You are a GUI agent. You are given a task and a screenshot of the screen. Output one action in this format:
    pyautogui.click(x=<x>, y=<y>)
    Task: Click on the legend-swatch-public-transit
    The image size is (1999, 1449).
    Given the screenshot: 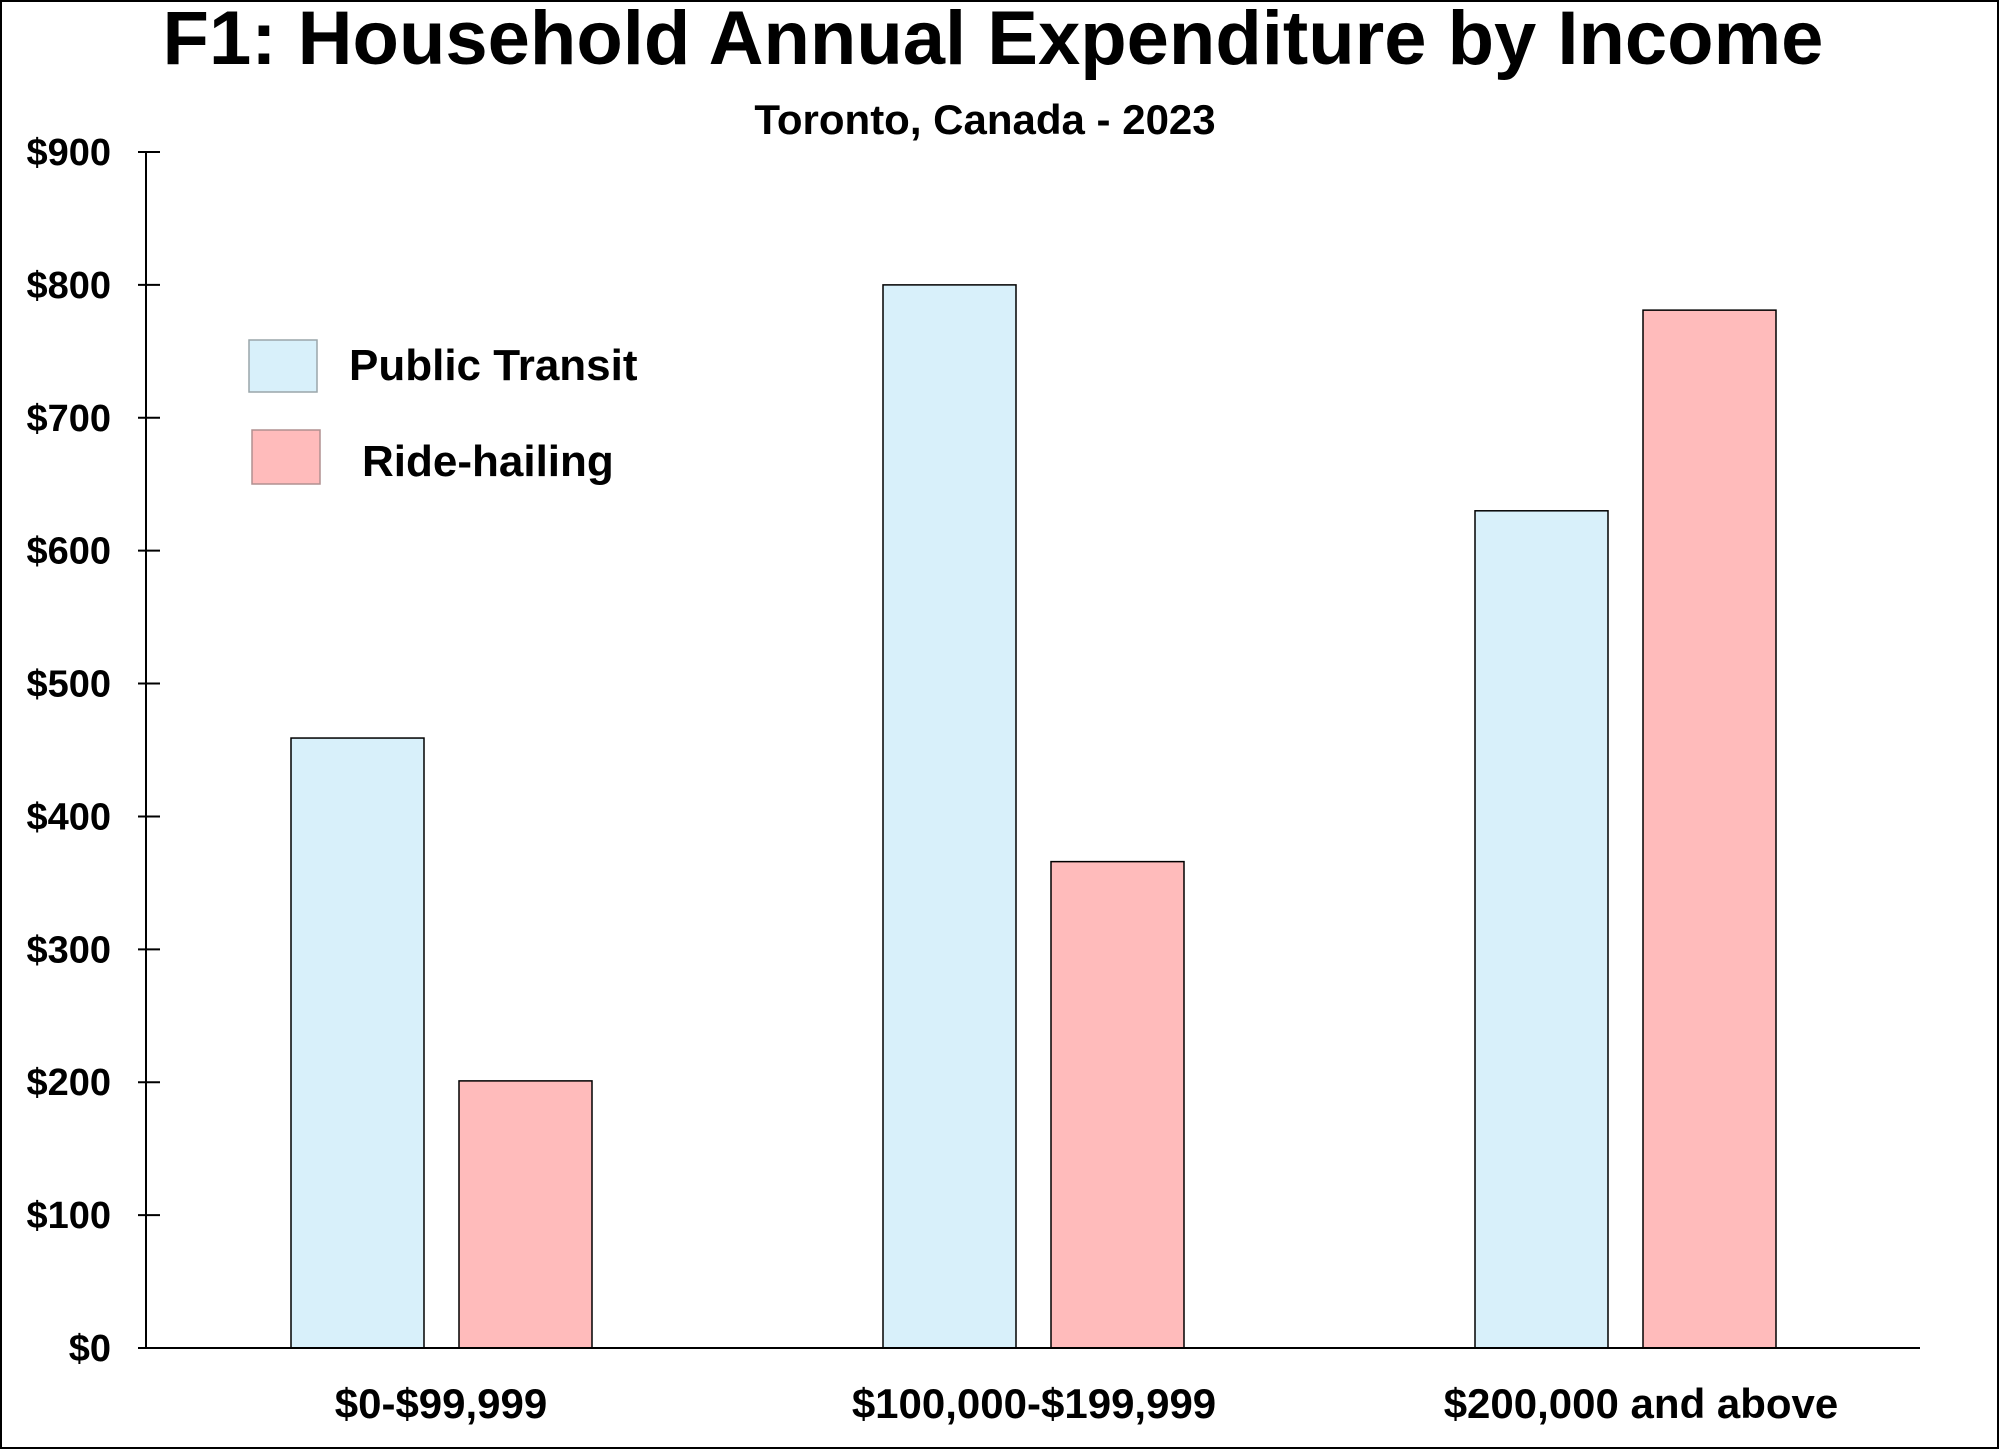 What is the action you would take?
    pyautogui.click(x=283, y=366)
    